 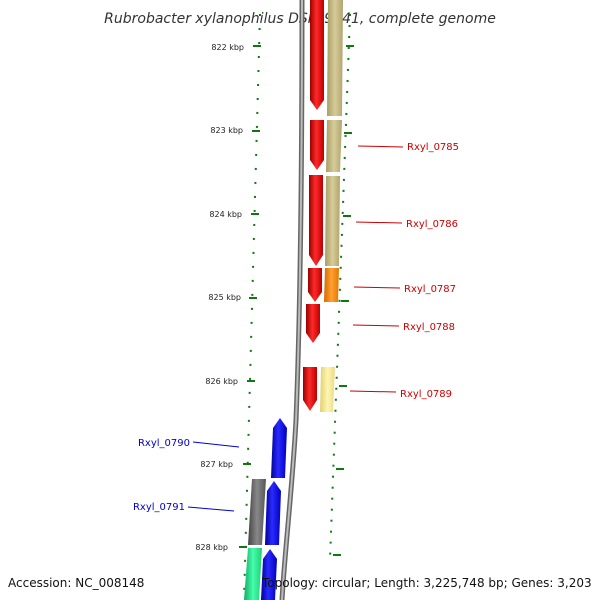 I want to click on tick-label: 824 kbp, so click(x=225, y=214).